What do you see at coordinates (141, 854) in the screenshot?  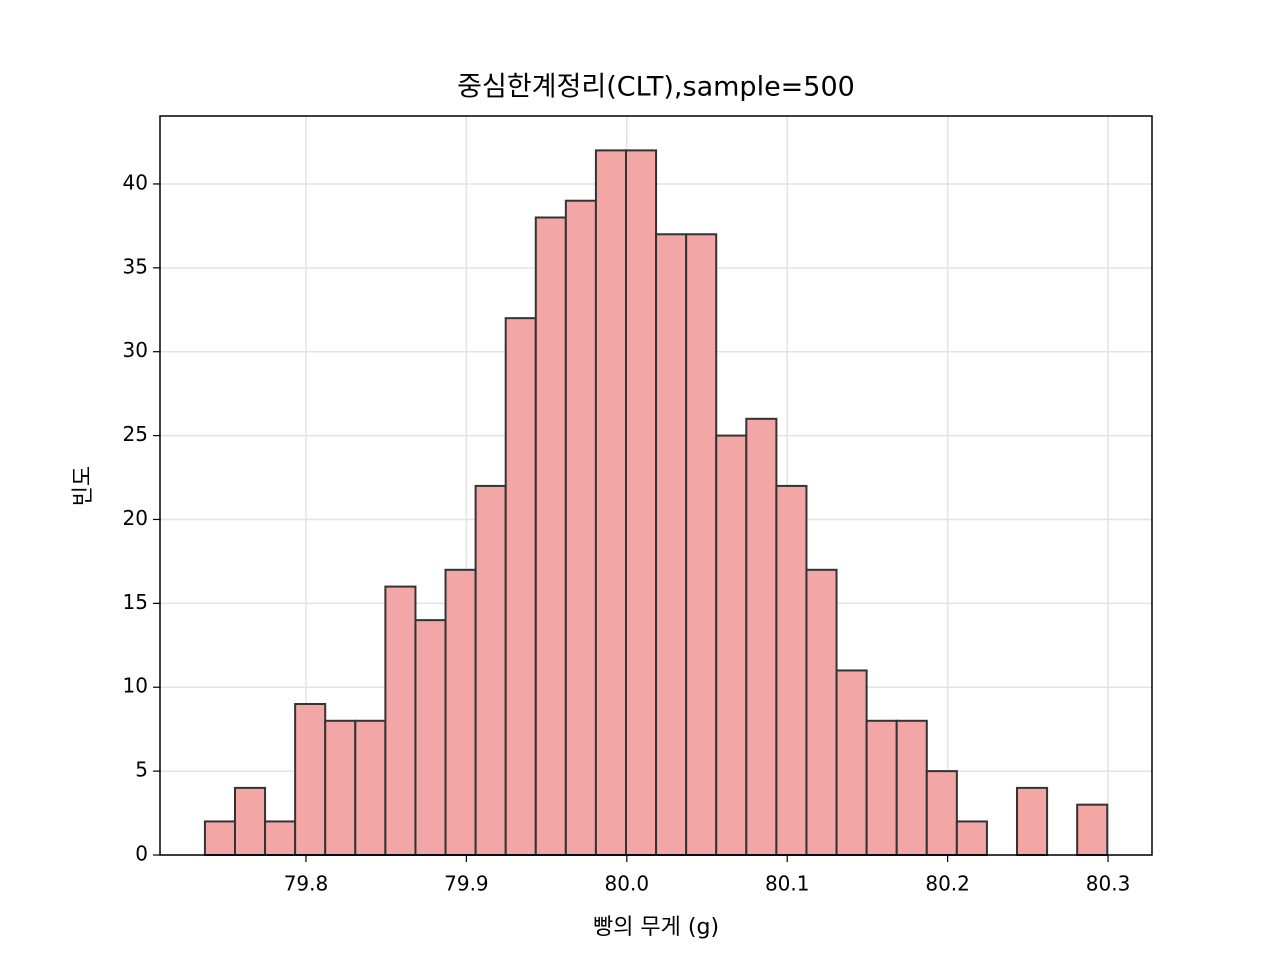 I see `y-tick-label: 0` at bounding box center [141, 854].